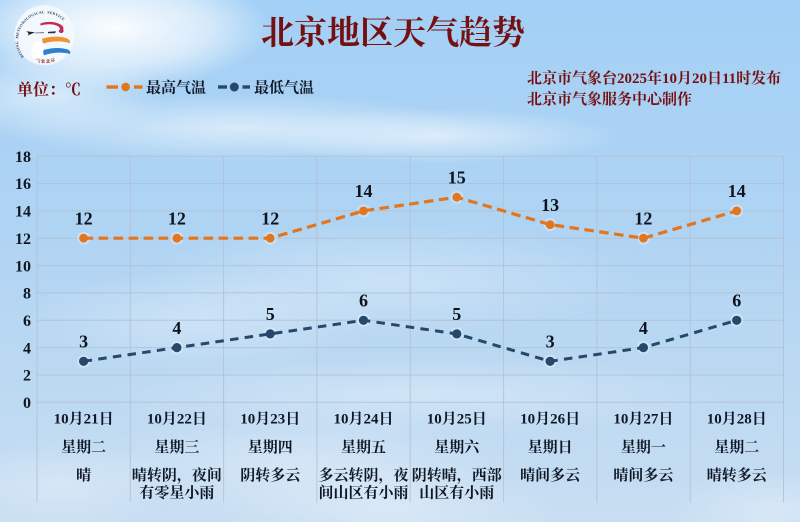  I want to click on svg-text: 2, so click(27, 376).